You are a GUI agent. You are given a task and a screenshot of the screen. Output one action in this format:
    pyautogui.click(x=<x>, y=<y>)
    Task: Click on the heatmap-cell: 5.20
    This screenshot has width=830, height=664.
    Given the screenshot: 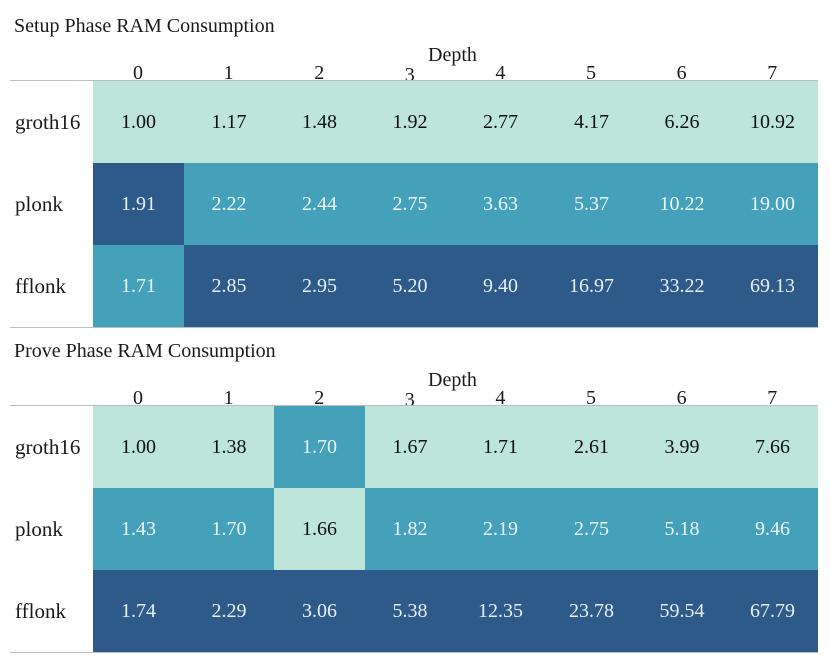 What is the action you would take?
    pyautogui.click(x=410, y=286)
    